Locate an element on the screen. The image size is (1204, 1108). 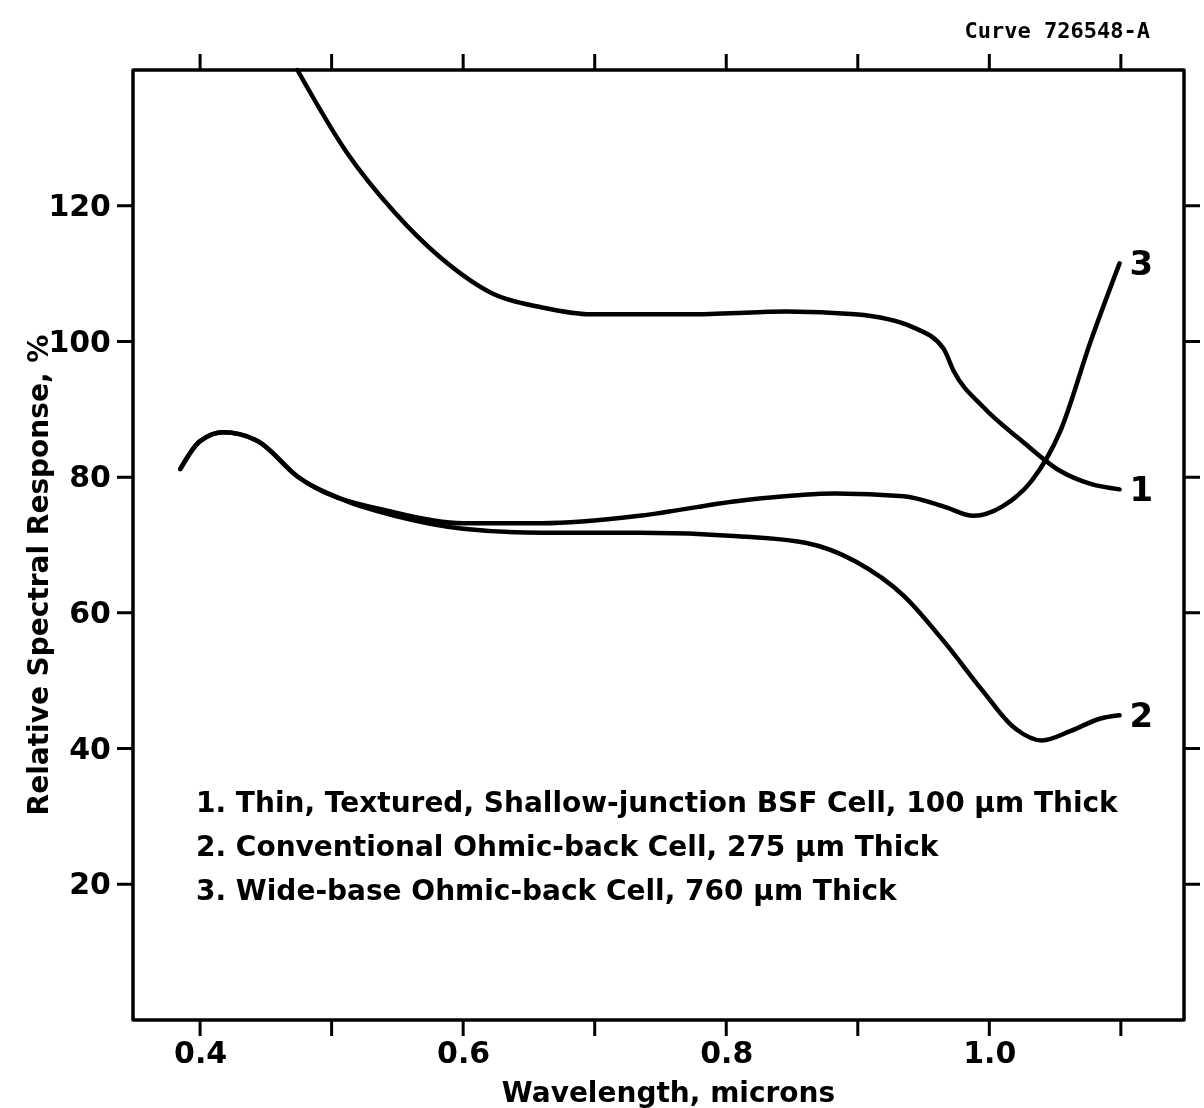
legend-label: 1 is located at coordinates (1141, 489).